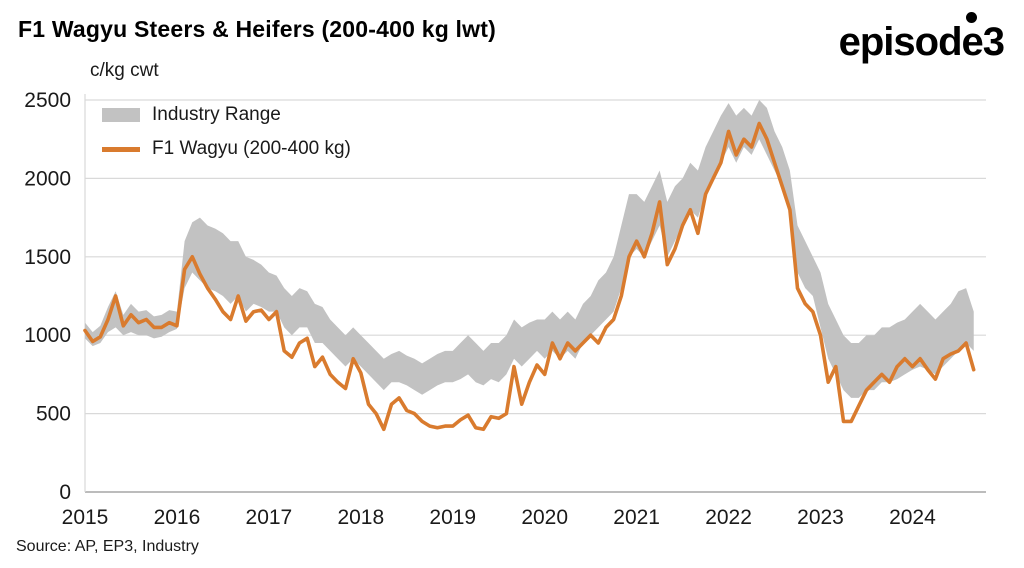 The height and width of the screenshot is (568, 1024). What do you see at coordinates (47, 178) in the screenshot?
I see `svg-text: 2000` at bounding box center [47, 178].